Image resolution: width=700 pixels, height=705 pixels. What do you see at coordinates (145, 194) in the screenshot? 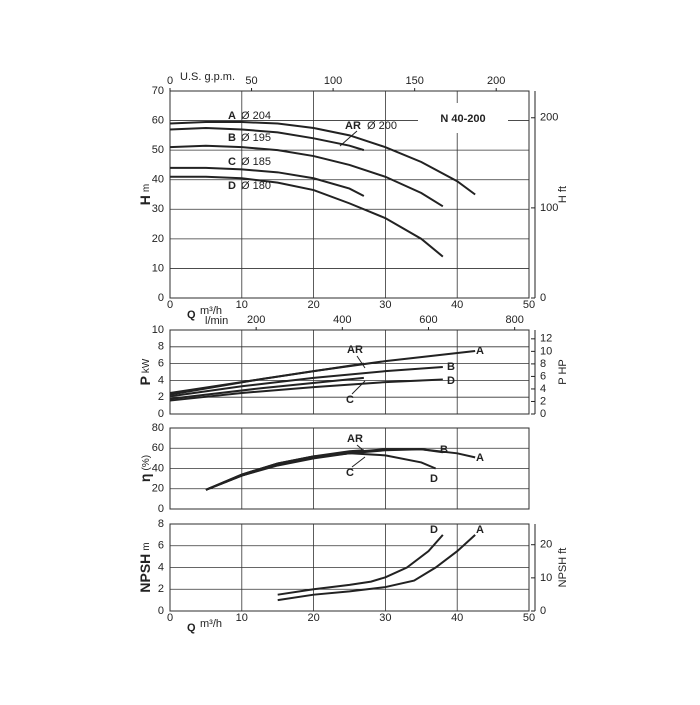
I see `y-axis-label: Hm` at bounding box center [145, 194].